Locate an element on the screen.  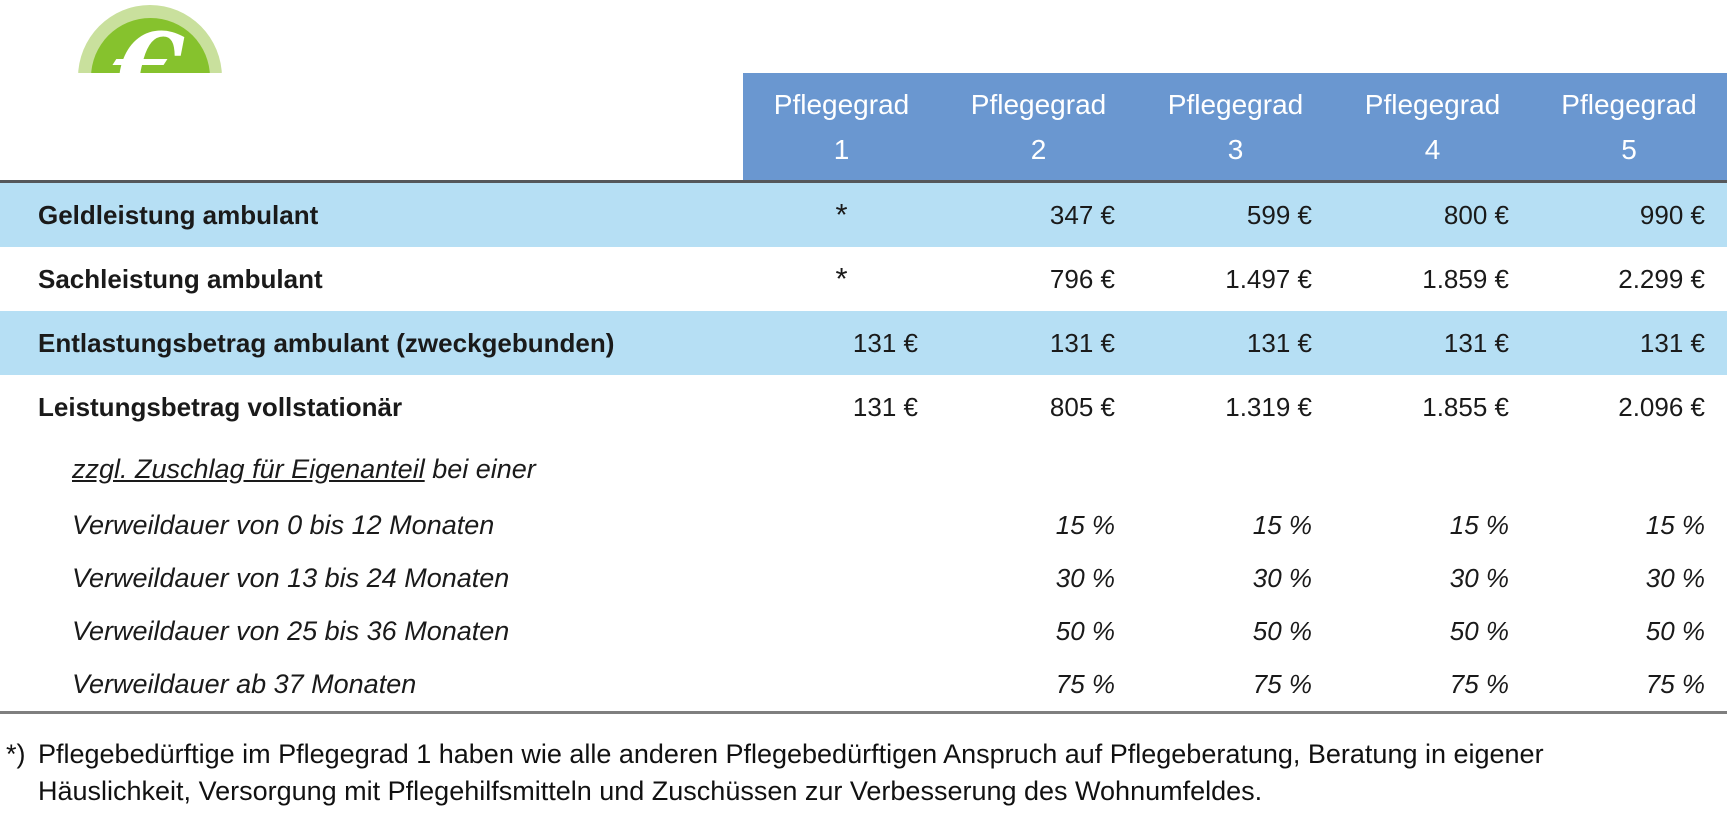
column-header-pflegegrad-1: Pflegegrad 1 is located at coordinates (841, 128).